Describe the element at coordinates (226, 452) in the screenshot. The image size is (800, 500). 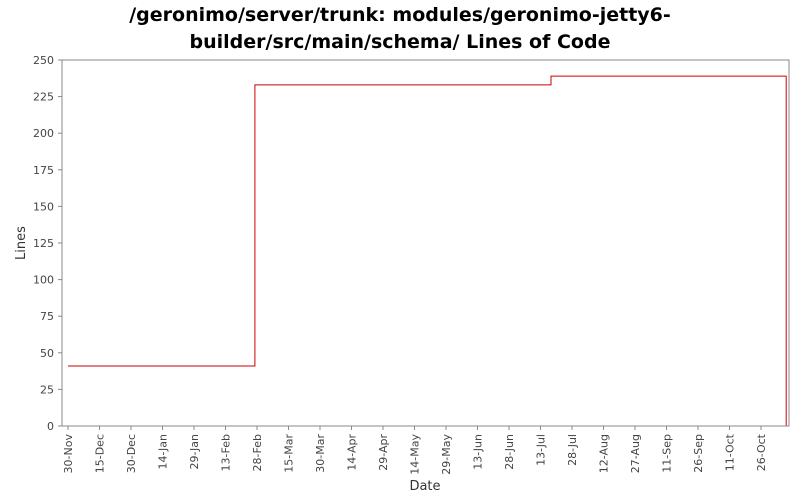
I see `x-tick-label: 13-Feb` at that location.